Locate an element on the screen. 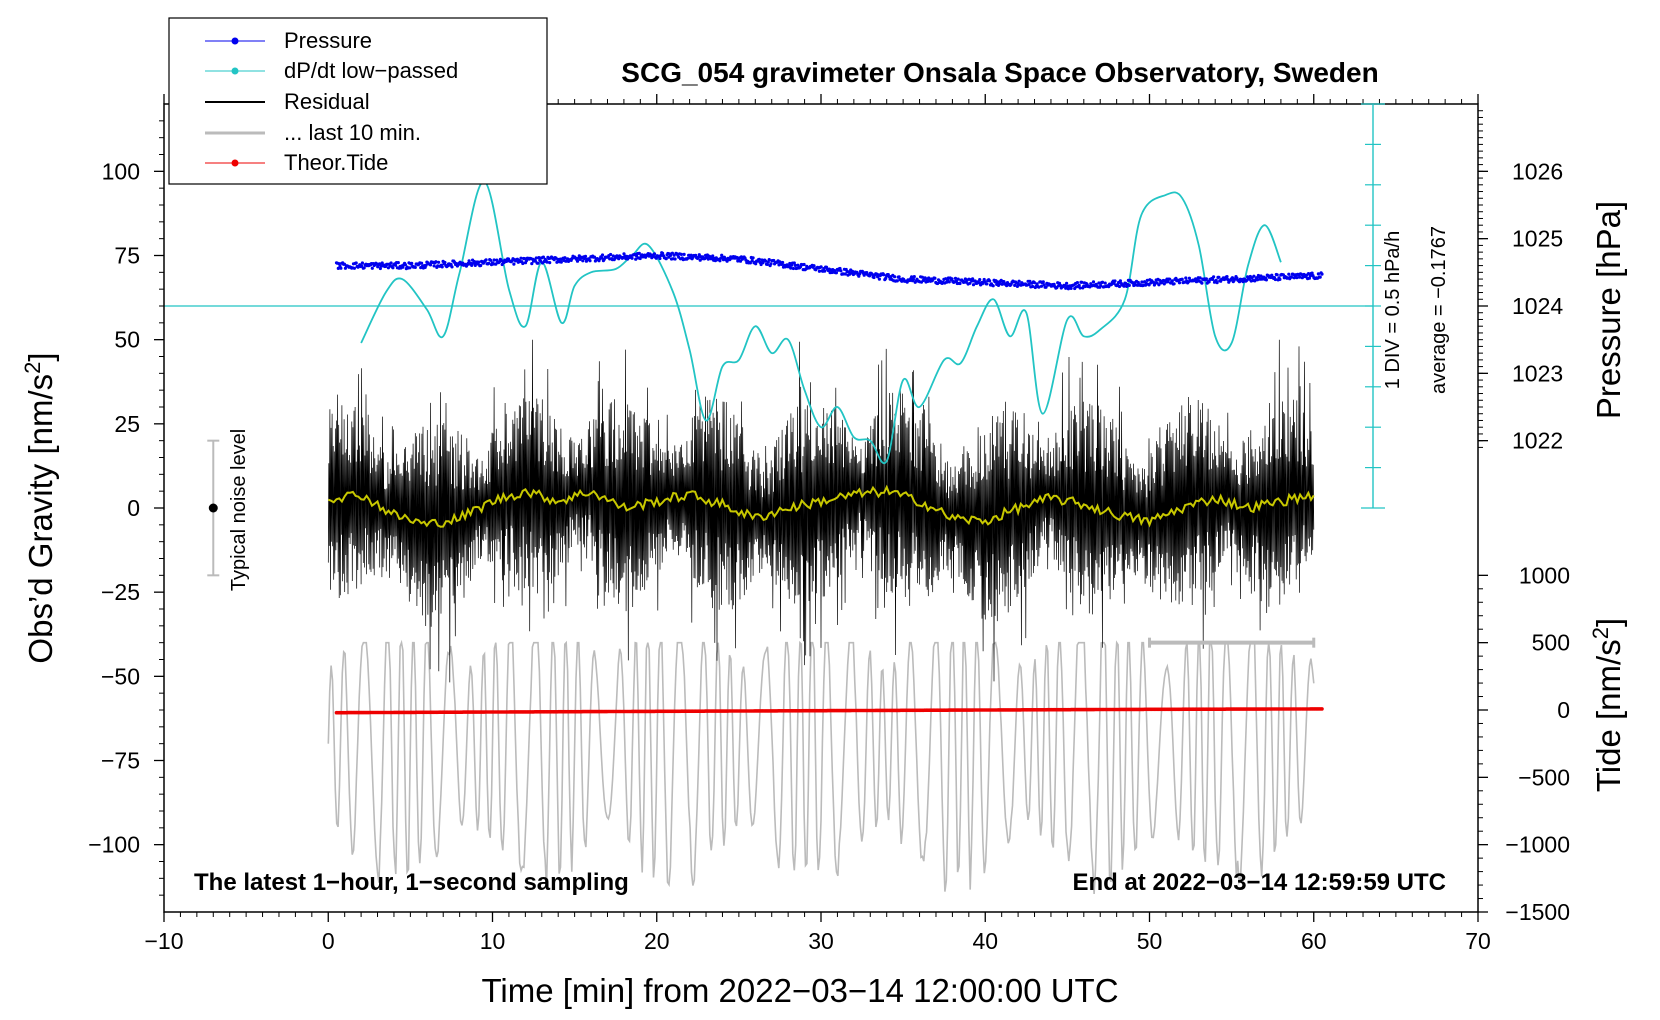 This screenshot has width=1660, height=1020. tide-tick-label: −1000 is located at coordinates (1537, 845).